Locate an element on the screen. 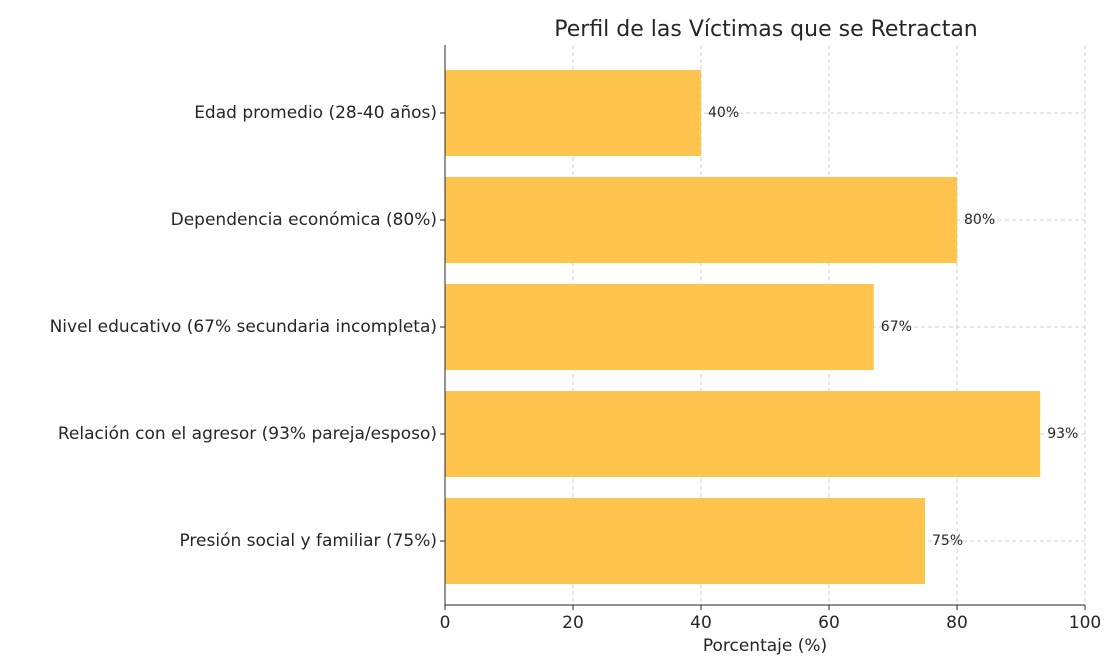 The width and height of the screenshot is (1107, 656). x-tick-label: 100 is located at coordinates (1085, 623).